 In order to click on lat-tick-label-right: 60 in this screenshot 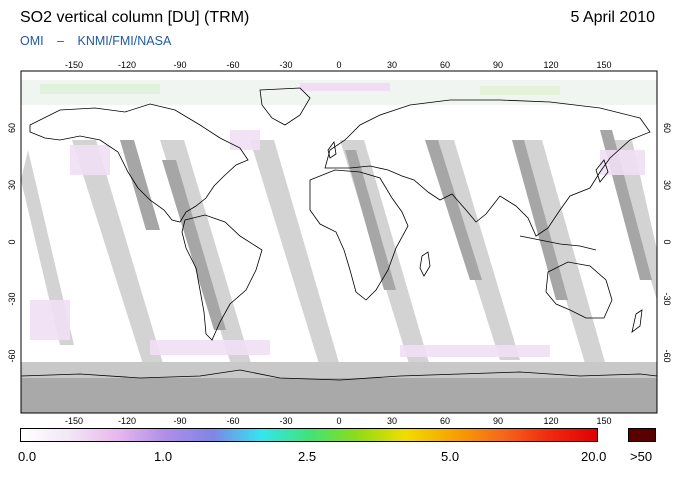, I will do `click(667, 128)`.